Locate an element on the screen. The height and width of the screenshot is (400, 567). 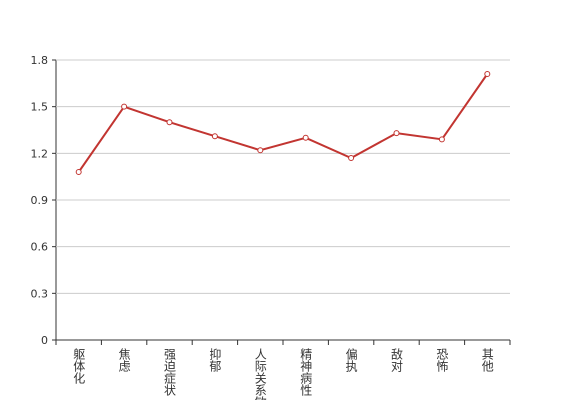
y-tick-label: 1.8 is located at coordinates (40, 60).